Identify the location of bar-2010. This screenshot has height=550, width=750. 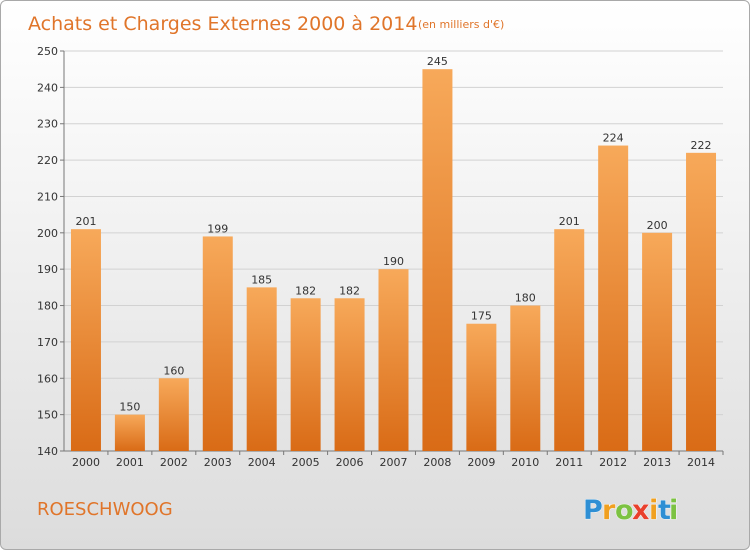
(525, 378).